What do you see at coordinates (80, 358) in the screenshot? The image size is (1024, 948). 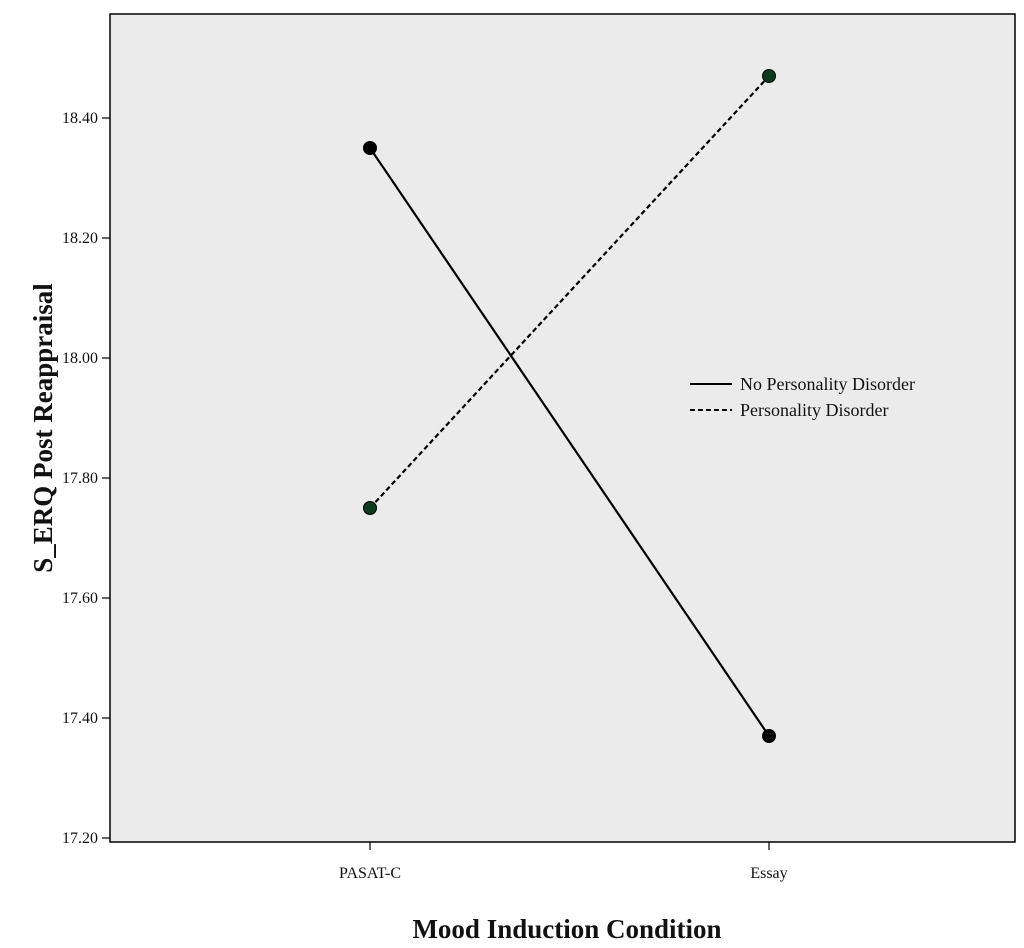 I see `y-tick-label: 18.00` at bounding box center [80, 358].